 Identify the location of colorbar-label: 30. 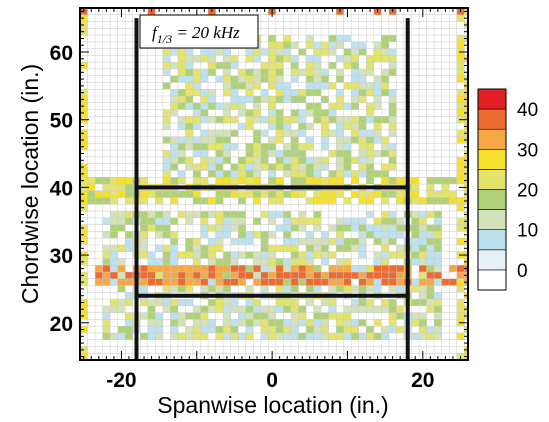
(527, 150).